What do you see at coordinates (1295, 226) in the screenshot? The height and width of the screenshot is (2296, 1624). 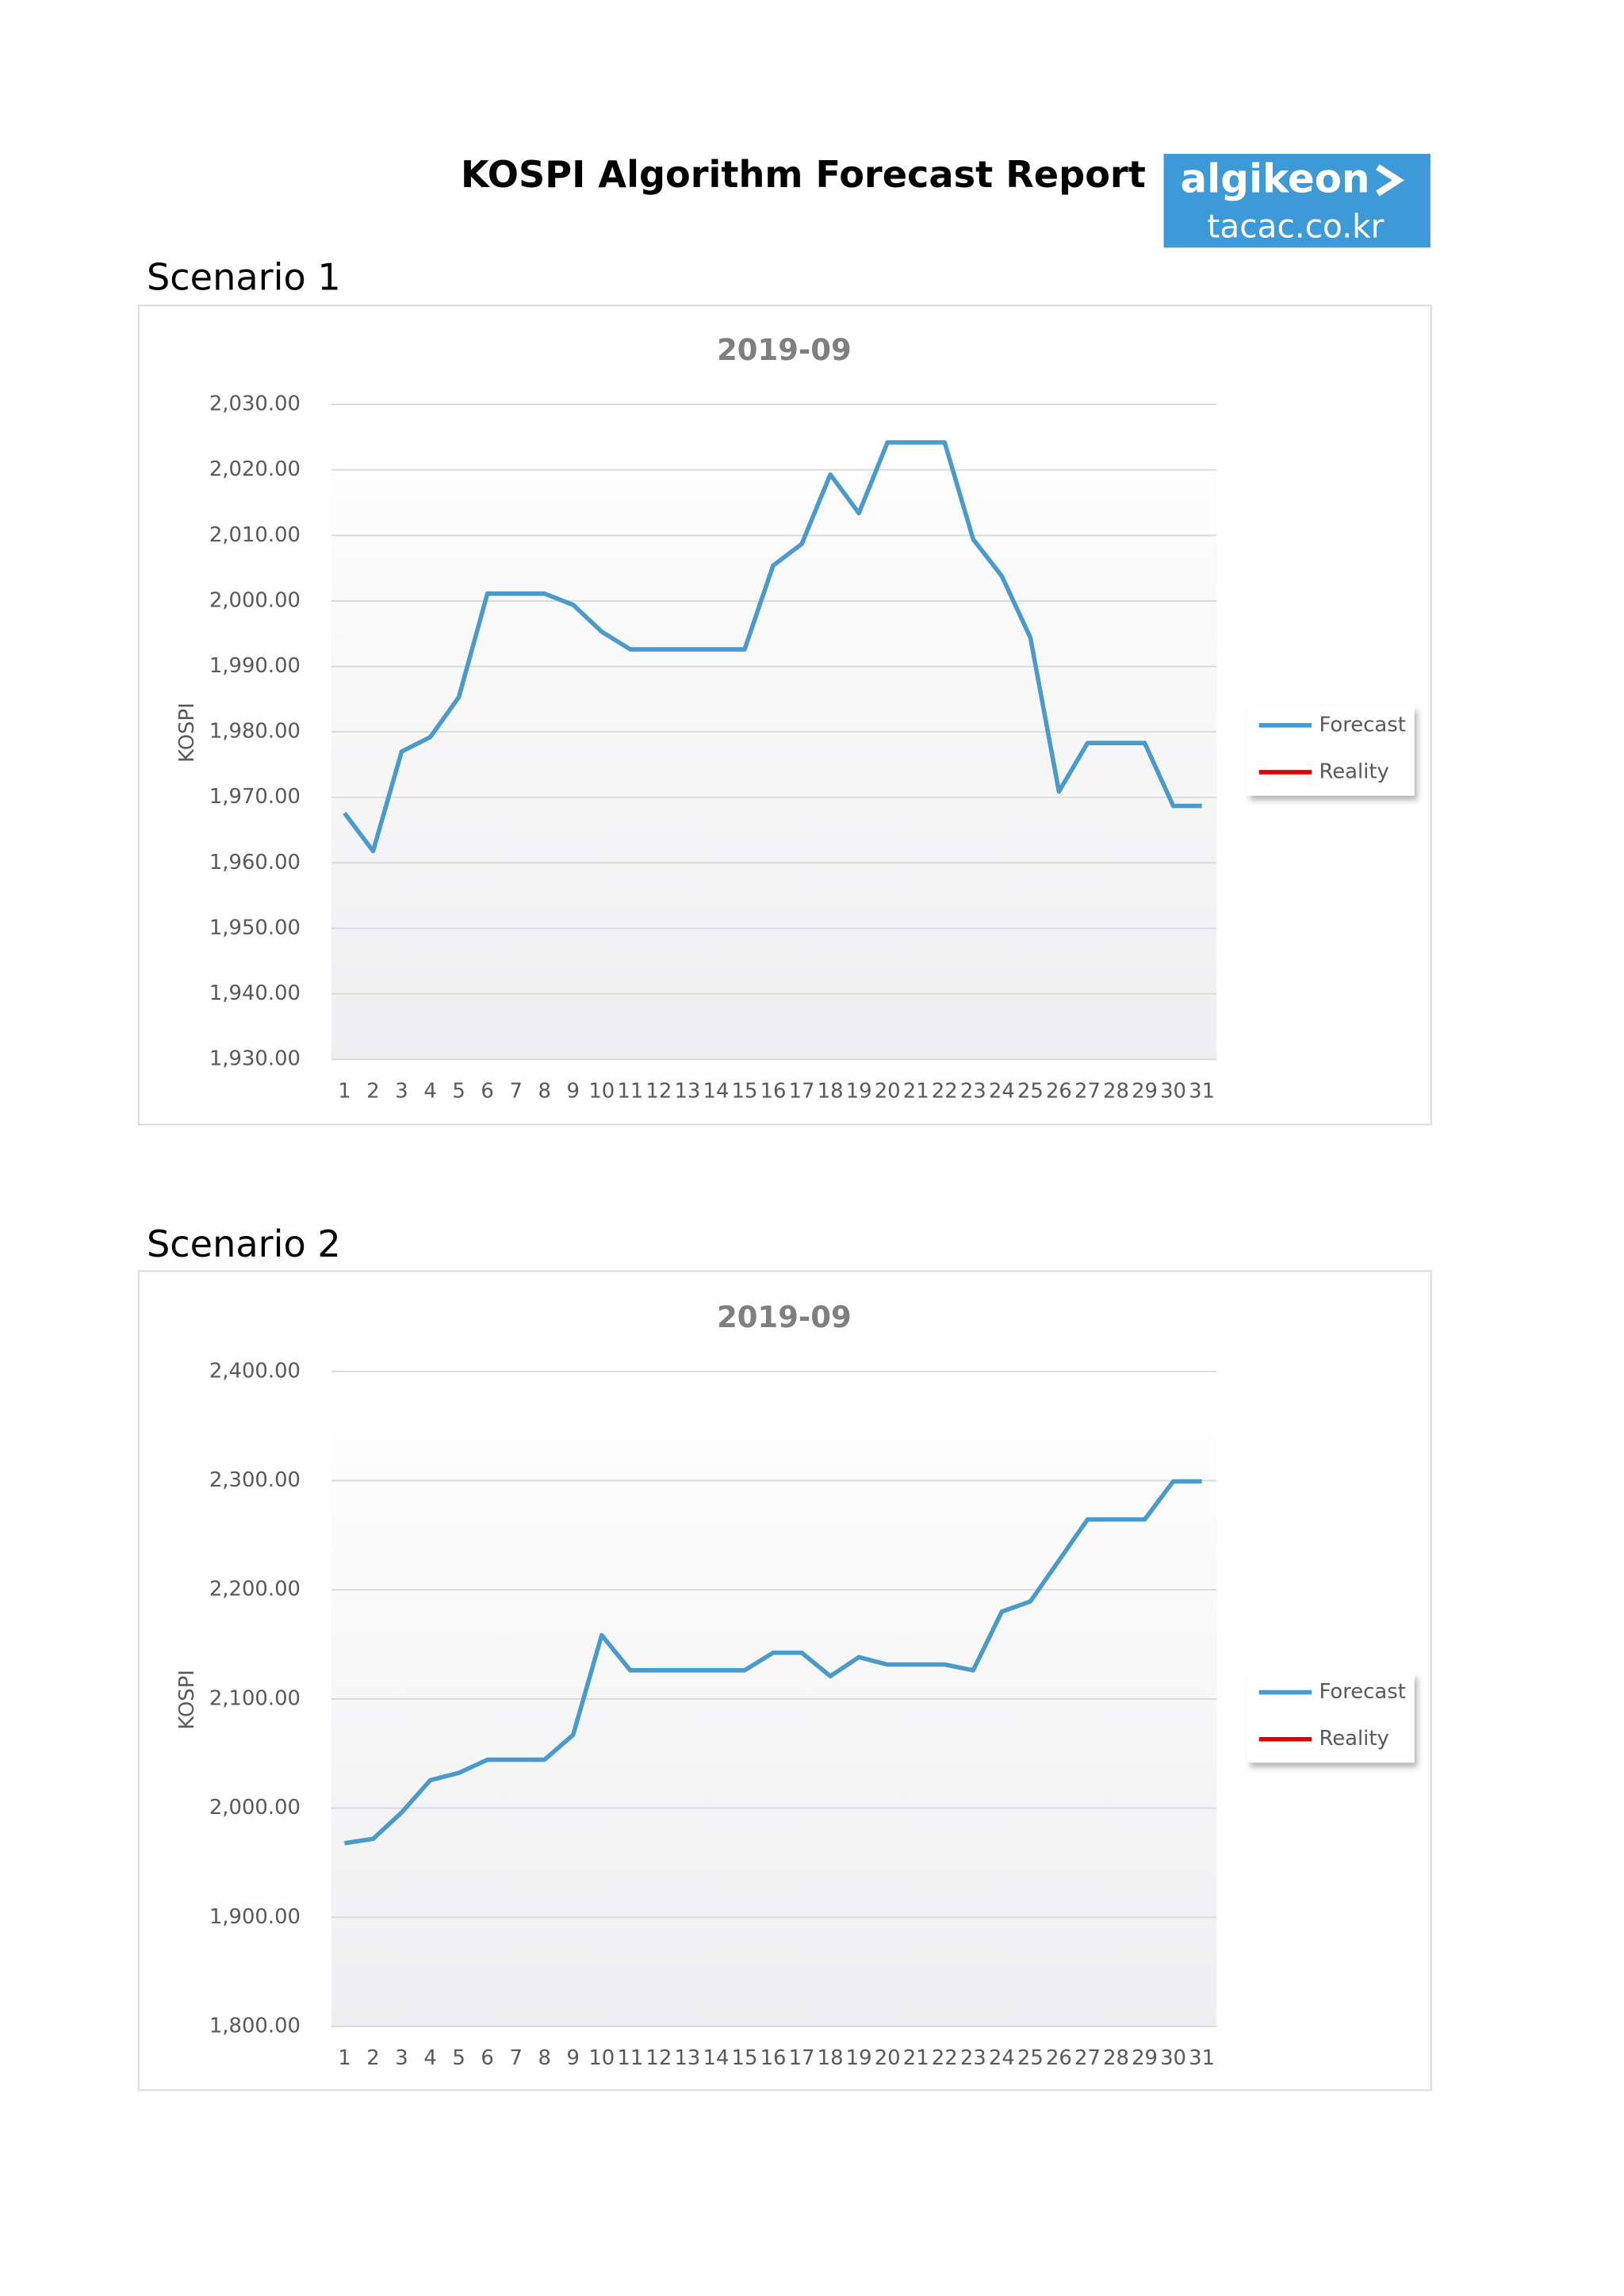 I see `logo-url: tacac.co.kr` at bounding box center [1295, 226].